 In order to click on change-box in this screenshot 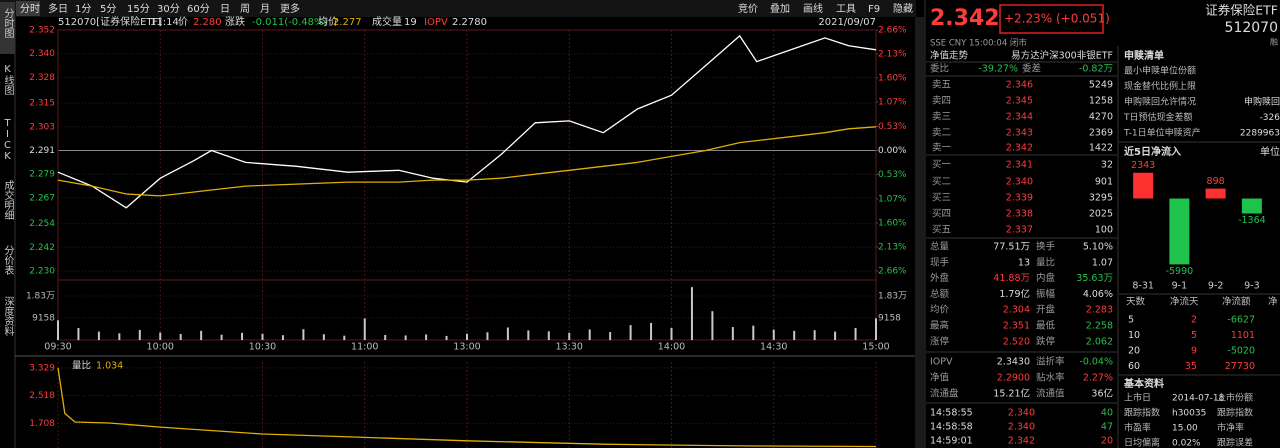, I will do `click(1051, 19)`.